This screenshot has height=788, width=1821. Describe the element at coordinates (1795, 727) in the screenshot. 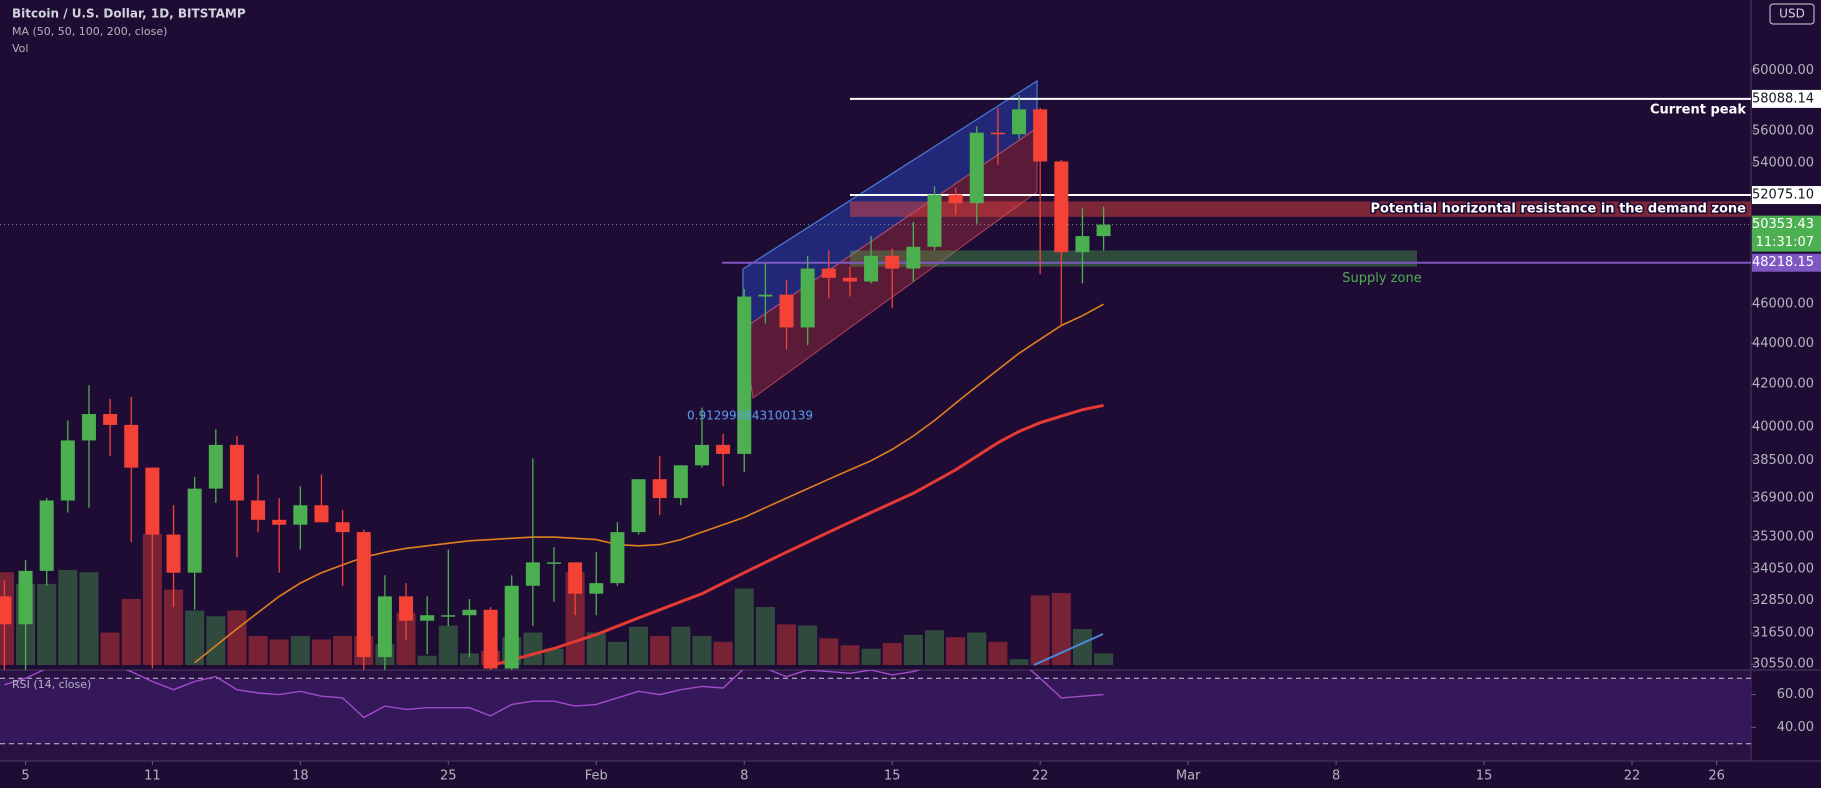

I see `rsi-tick-label: 40.00` at that location.